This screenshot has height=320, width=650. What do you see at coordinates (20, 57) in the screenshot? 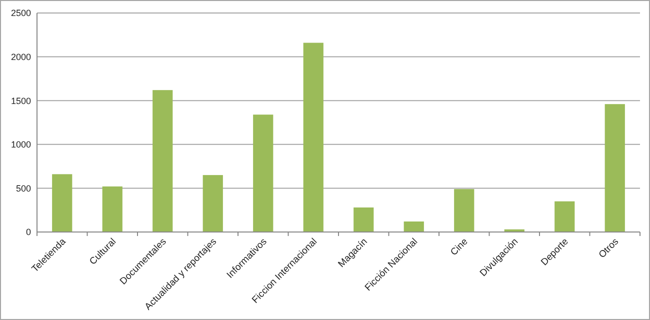
I see `y-tick-label: 2000` at bounding box center [20, 57].